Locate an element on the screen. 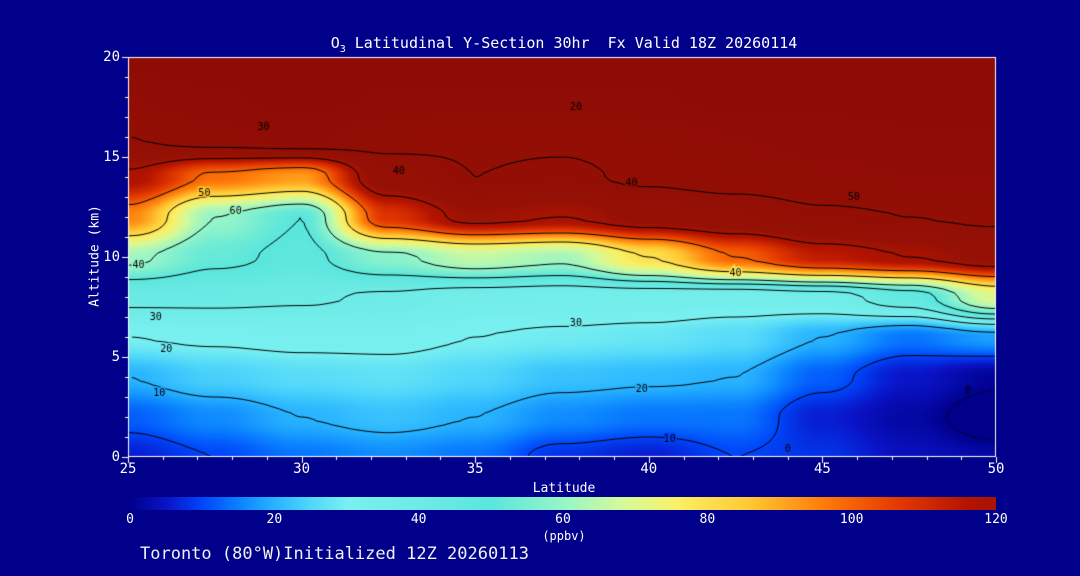 The image size is (1080, 576). x-axis-label: Latitude is located at coordinates (564, 488).